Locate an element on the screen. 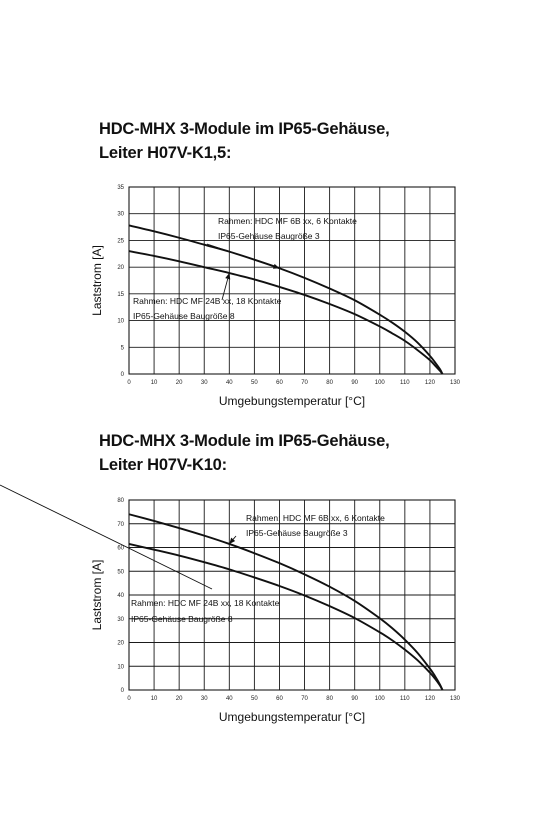 The image size is (560, 840). y-tick-label: 50 is located at coordinates (120, 572).